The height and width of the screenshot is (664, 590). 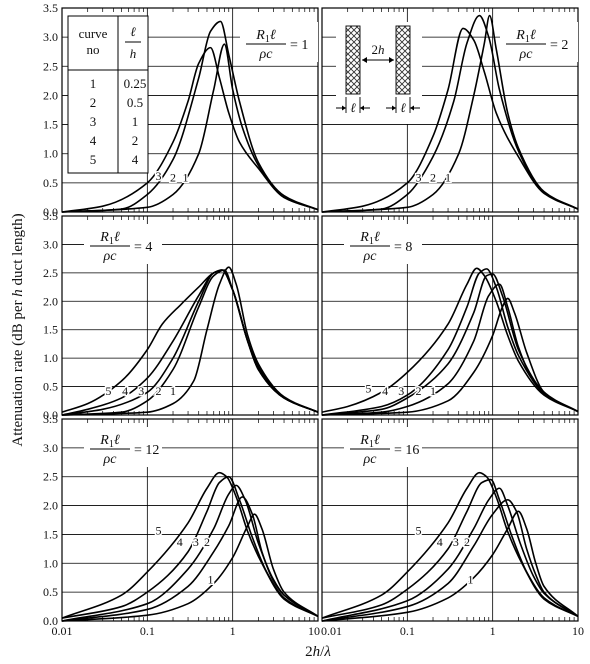 What do you see at coordinates (93, 121) in the screenshot?
I see `legend-row-curve: 3` at bounding box center [93, 121].